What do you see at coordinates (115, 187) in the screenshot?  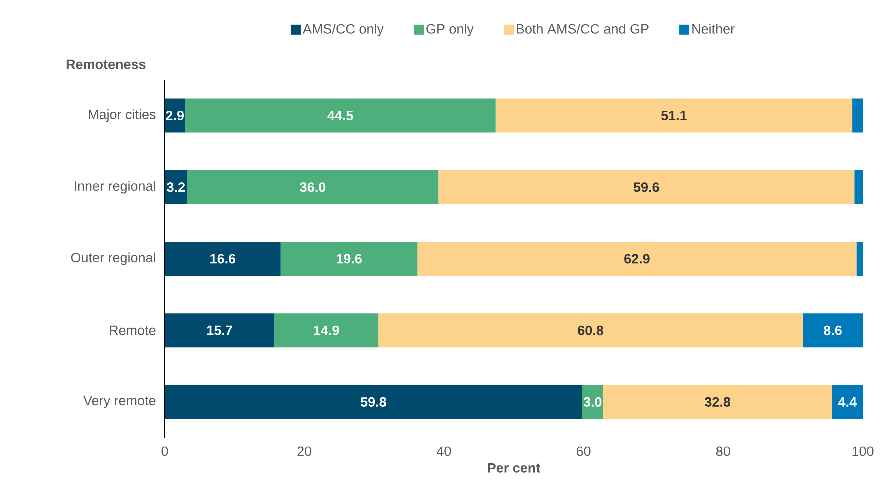 I see `y-tick-label: Inner regional` at bounding box center [115, 187].